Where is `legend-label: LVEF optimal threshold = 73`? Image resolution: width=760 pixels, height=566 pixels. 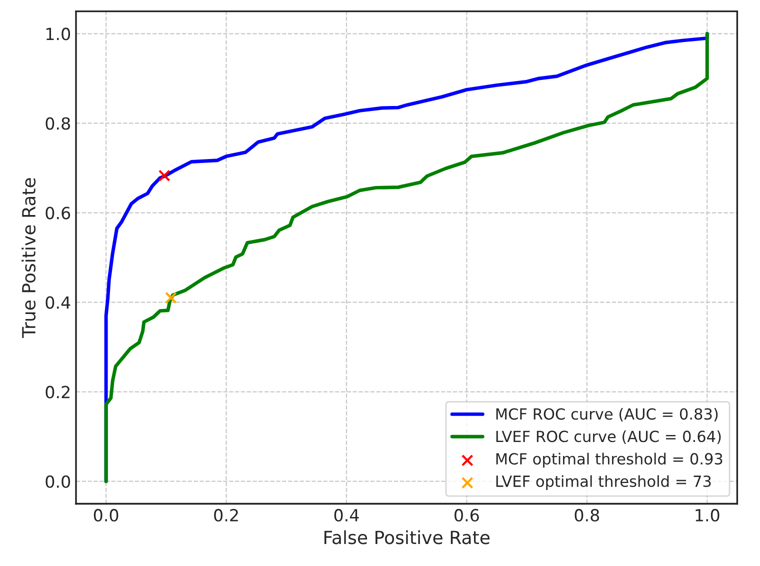
legend-label: LVEF optimal threshold = 73 is located at coordinates (603, 482).